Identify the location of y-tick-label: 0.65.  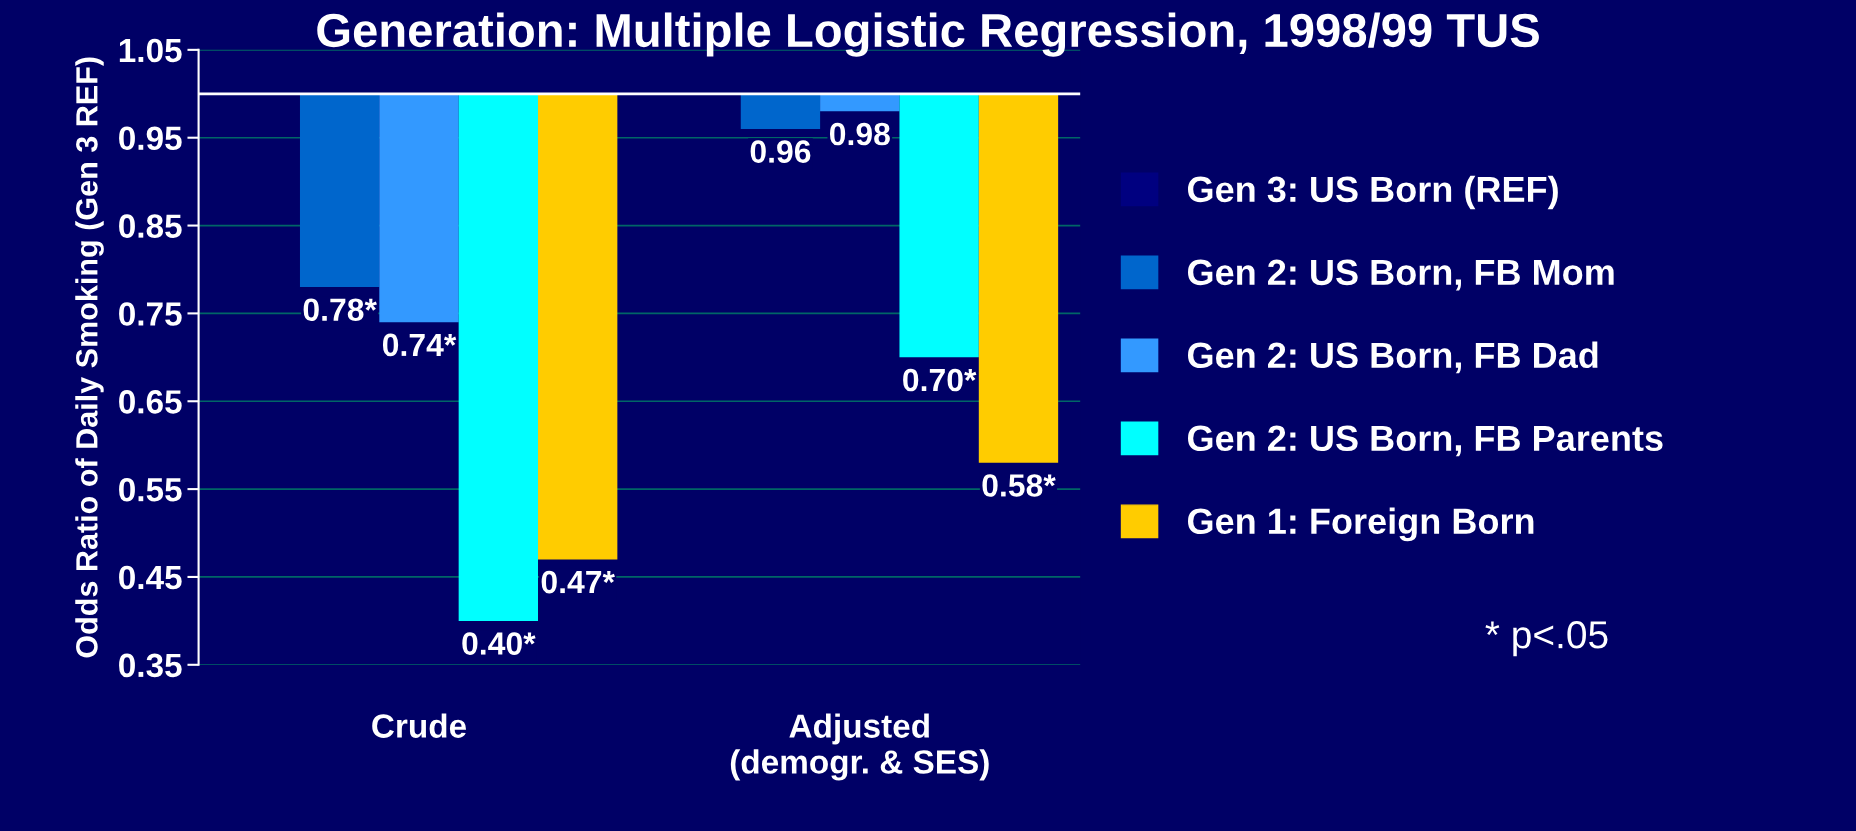
(150, 402).